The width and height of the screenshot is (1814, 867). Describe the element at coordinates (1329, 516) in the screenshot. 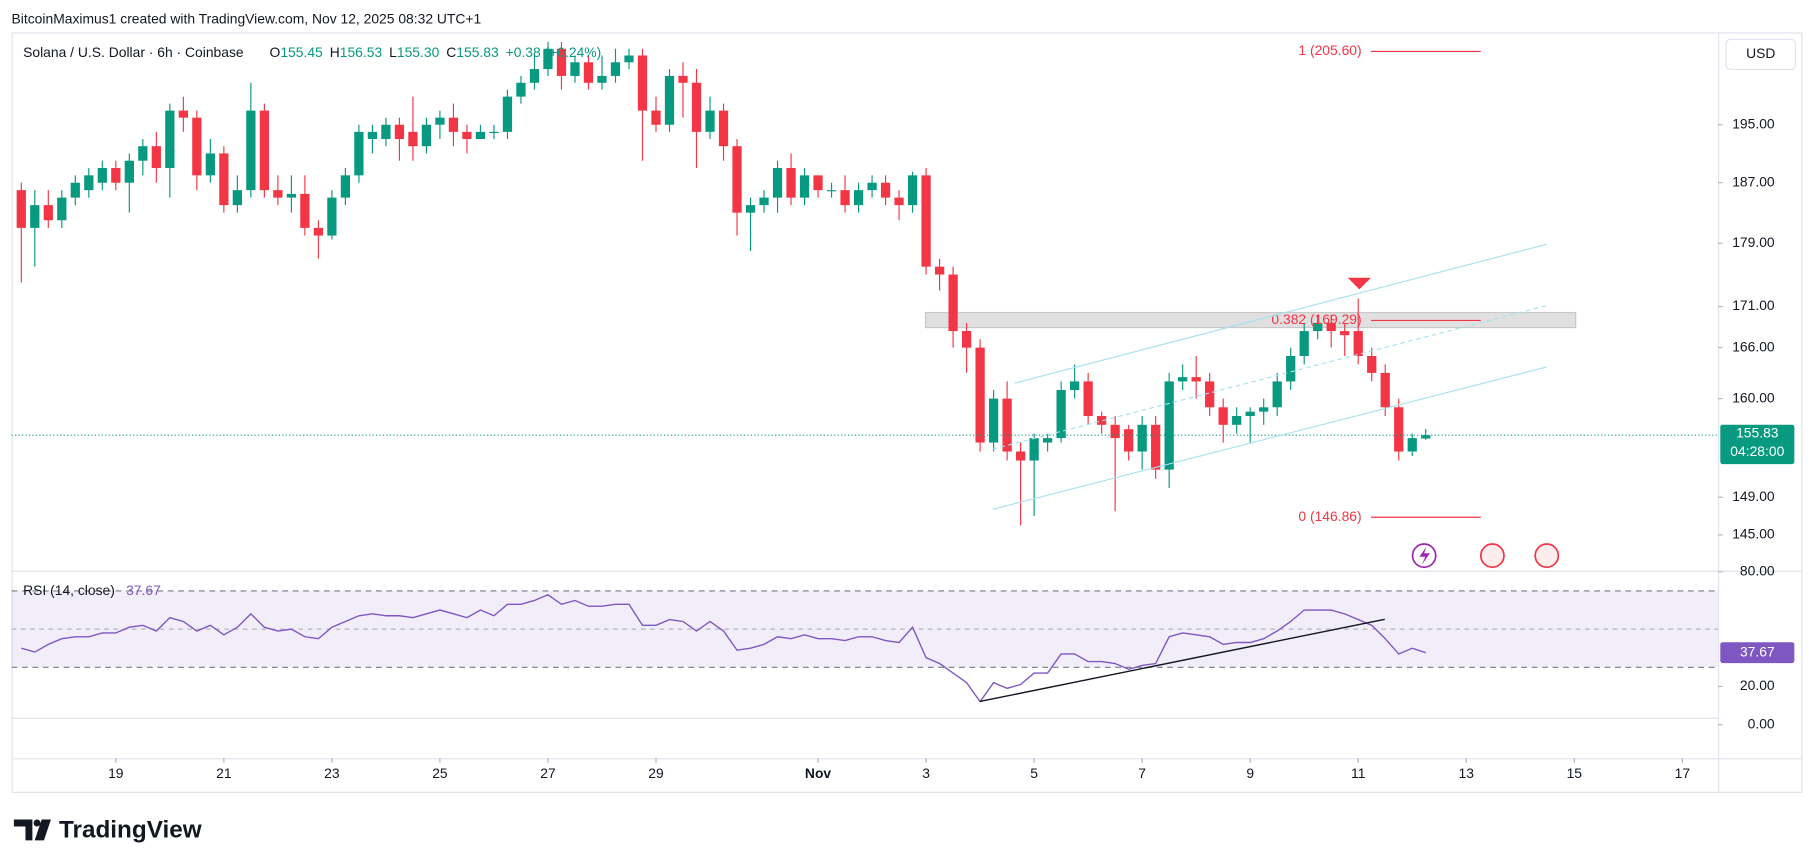

I see `fib-label: 0 (146.86)` at that location.